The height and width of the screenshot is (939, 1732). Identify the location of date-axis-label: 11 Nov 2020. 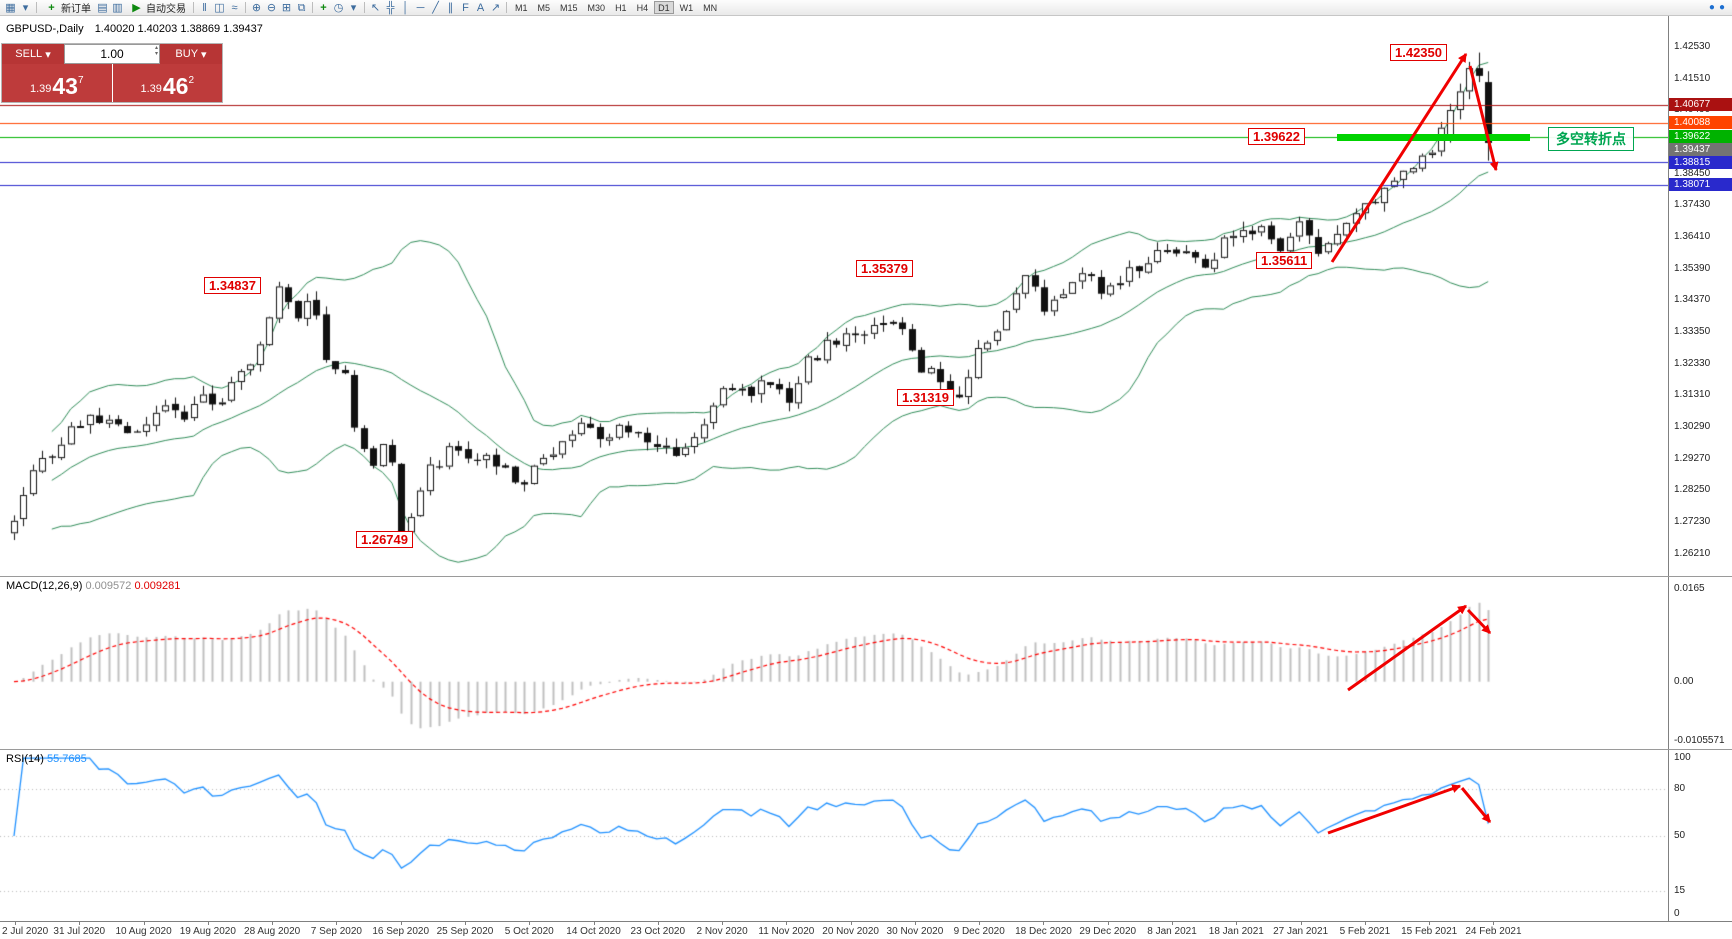
(786, 931).